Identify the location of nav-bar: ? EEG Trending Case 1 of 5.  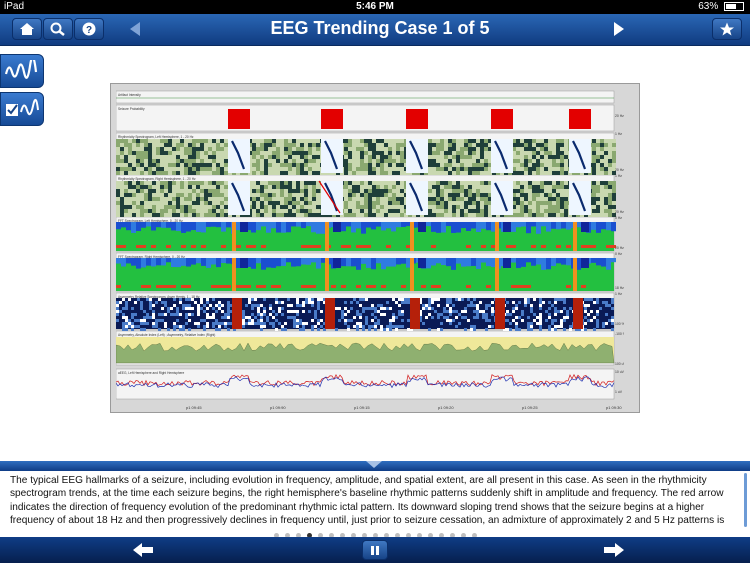
(375, 30).